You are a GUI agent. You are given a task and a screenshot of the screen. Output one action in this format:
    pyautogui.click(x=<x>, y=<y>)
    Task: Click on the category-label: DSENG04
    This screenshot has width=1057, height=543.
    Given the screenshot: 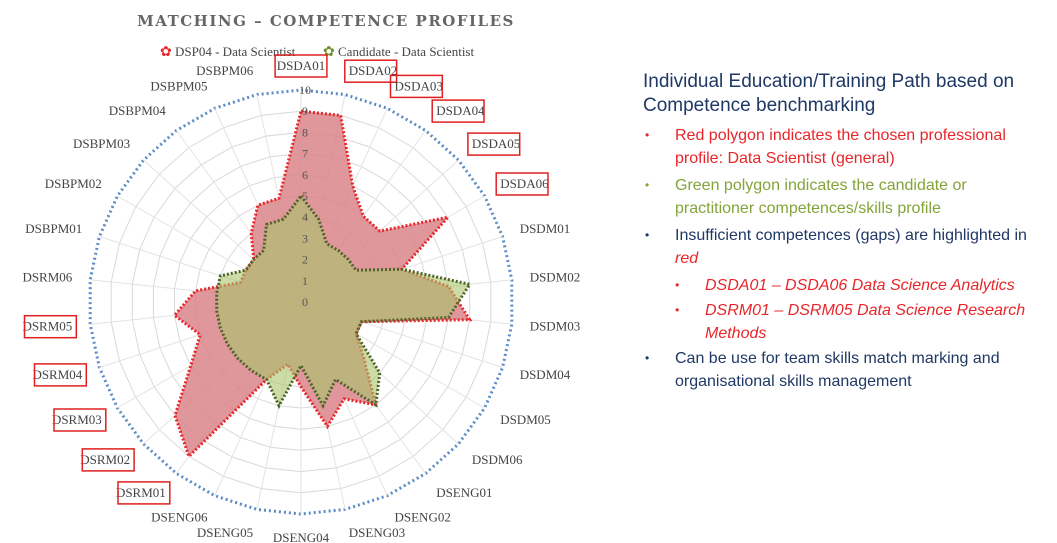 What is the action you would take?
    pyautogui.click(x=301, y=536)
    